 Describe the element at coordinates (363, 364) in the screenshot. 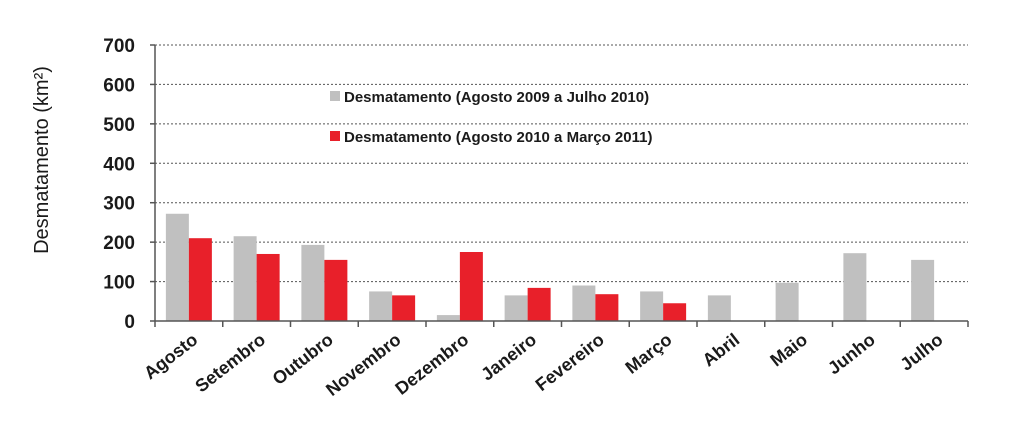

I see `x-tick-label: Novembro` at that location.